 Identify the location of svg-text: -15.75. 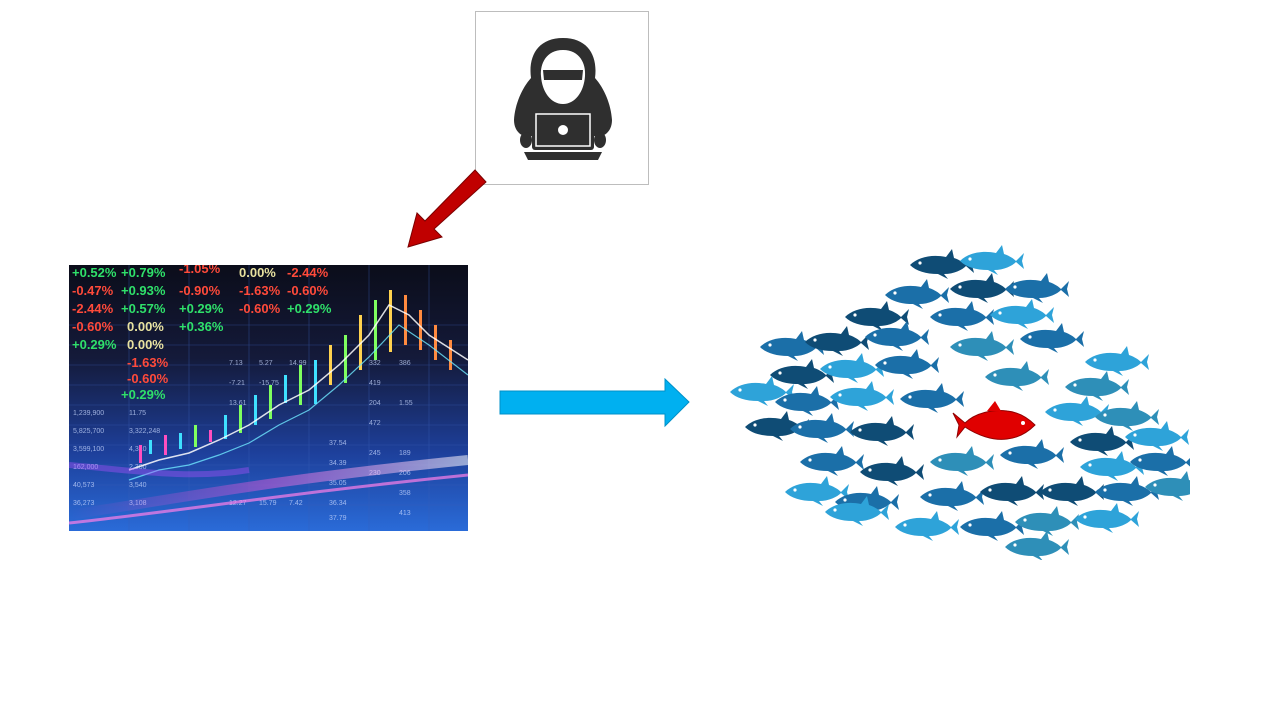
(269, 383).